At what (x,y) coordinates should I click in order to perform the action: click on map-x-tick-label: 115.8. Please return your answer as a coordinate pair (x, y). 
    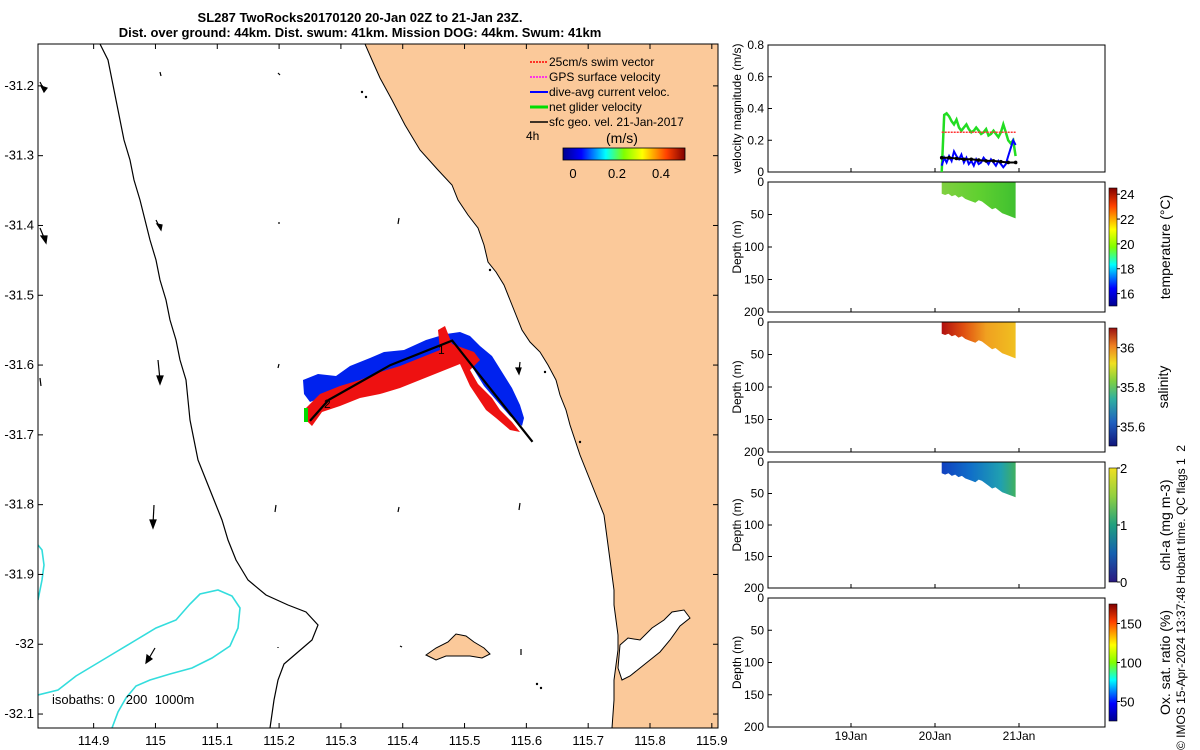
    Looking at the image, I should click on (650, 740).